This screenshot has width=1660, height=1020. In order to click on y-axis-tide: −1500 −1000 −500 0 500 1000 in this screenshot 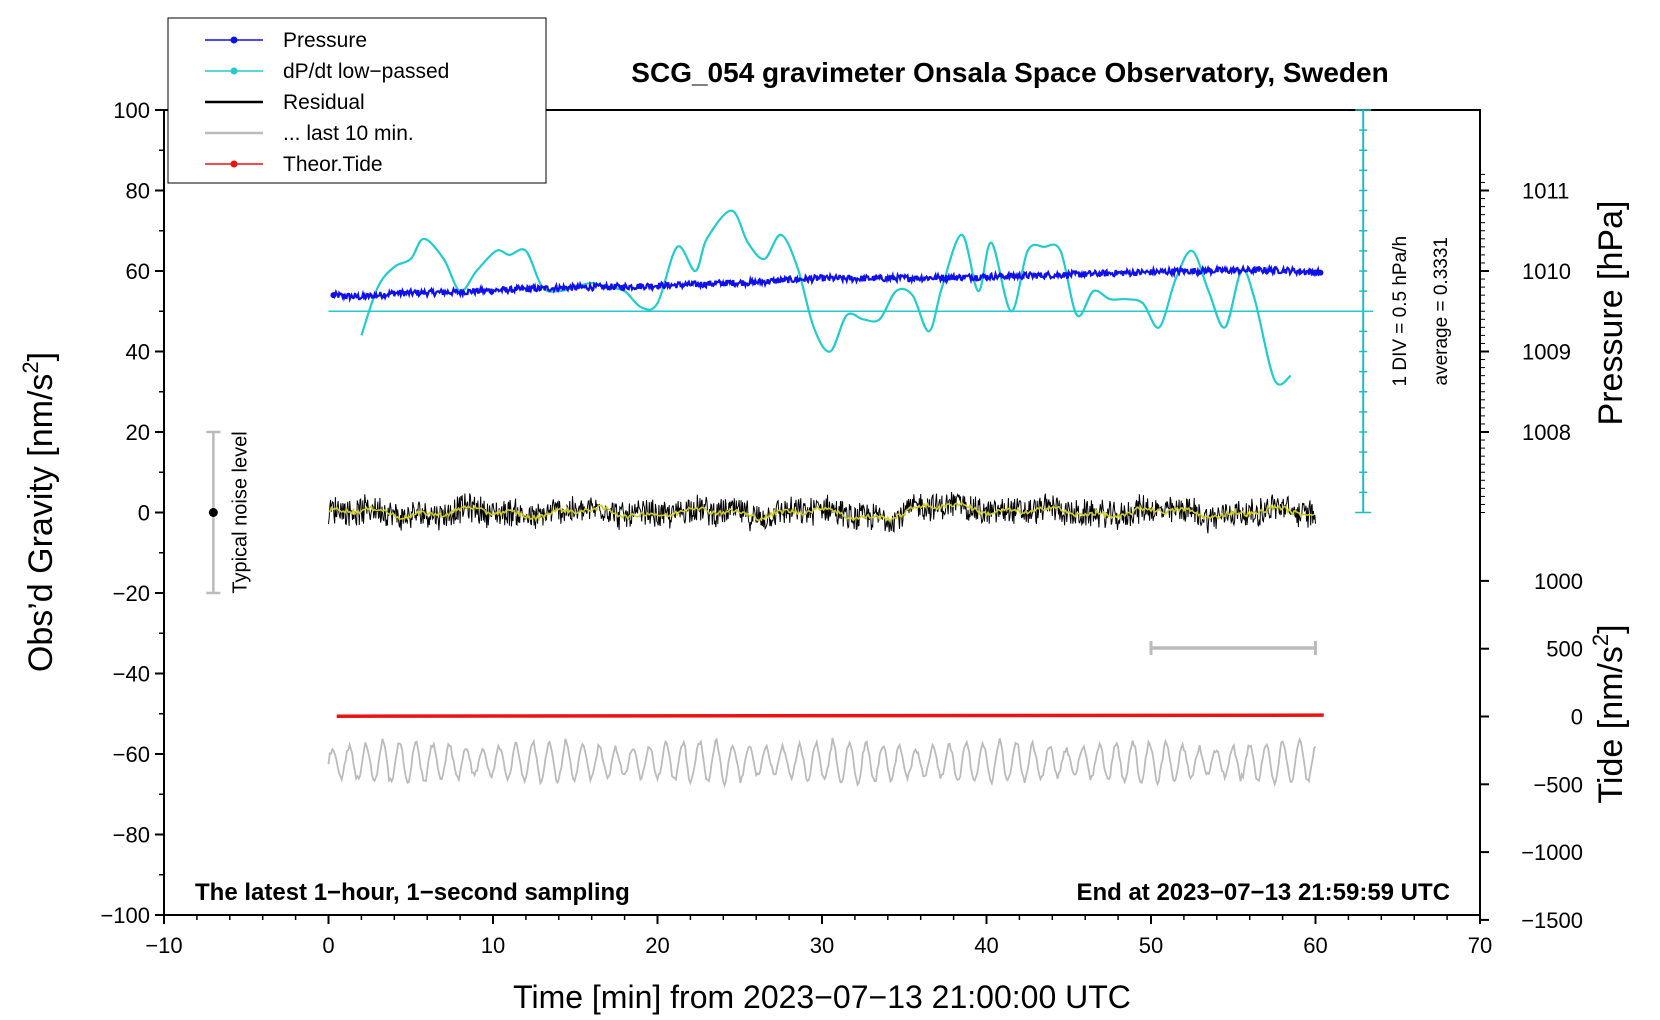, I will do `click(1531, 751)`.